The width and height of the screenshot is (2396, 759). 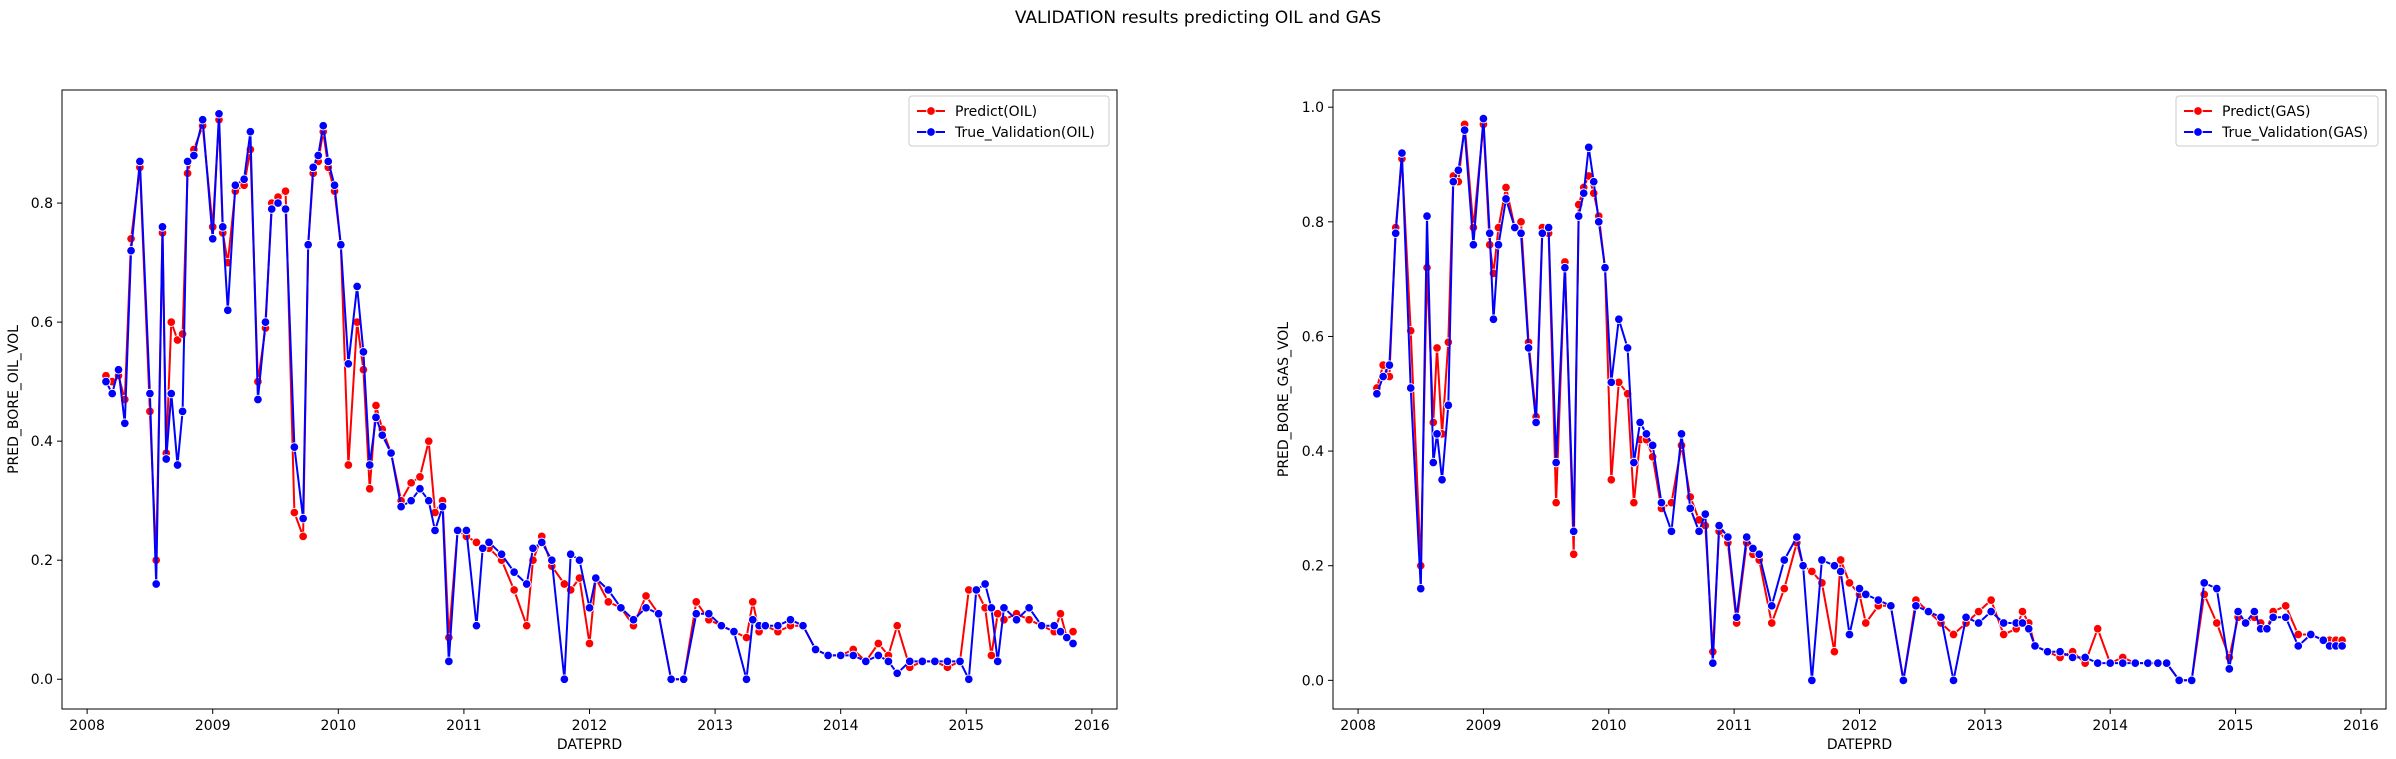 I want to click on x-tick-label: 2016, so click(x=2361, y=726).